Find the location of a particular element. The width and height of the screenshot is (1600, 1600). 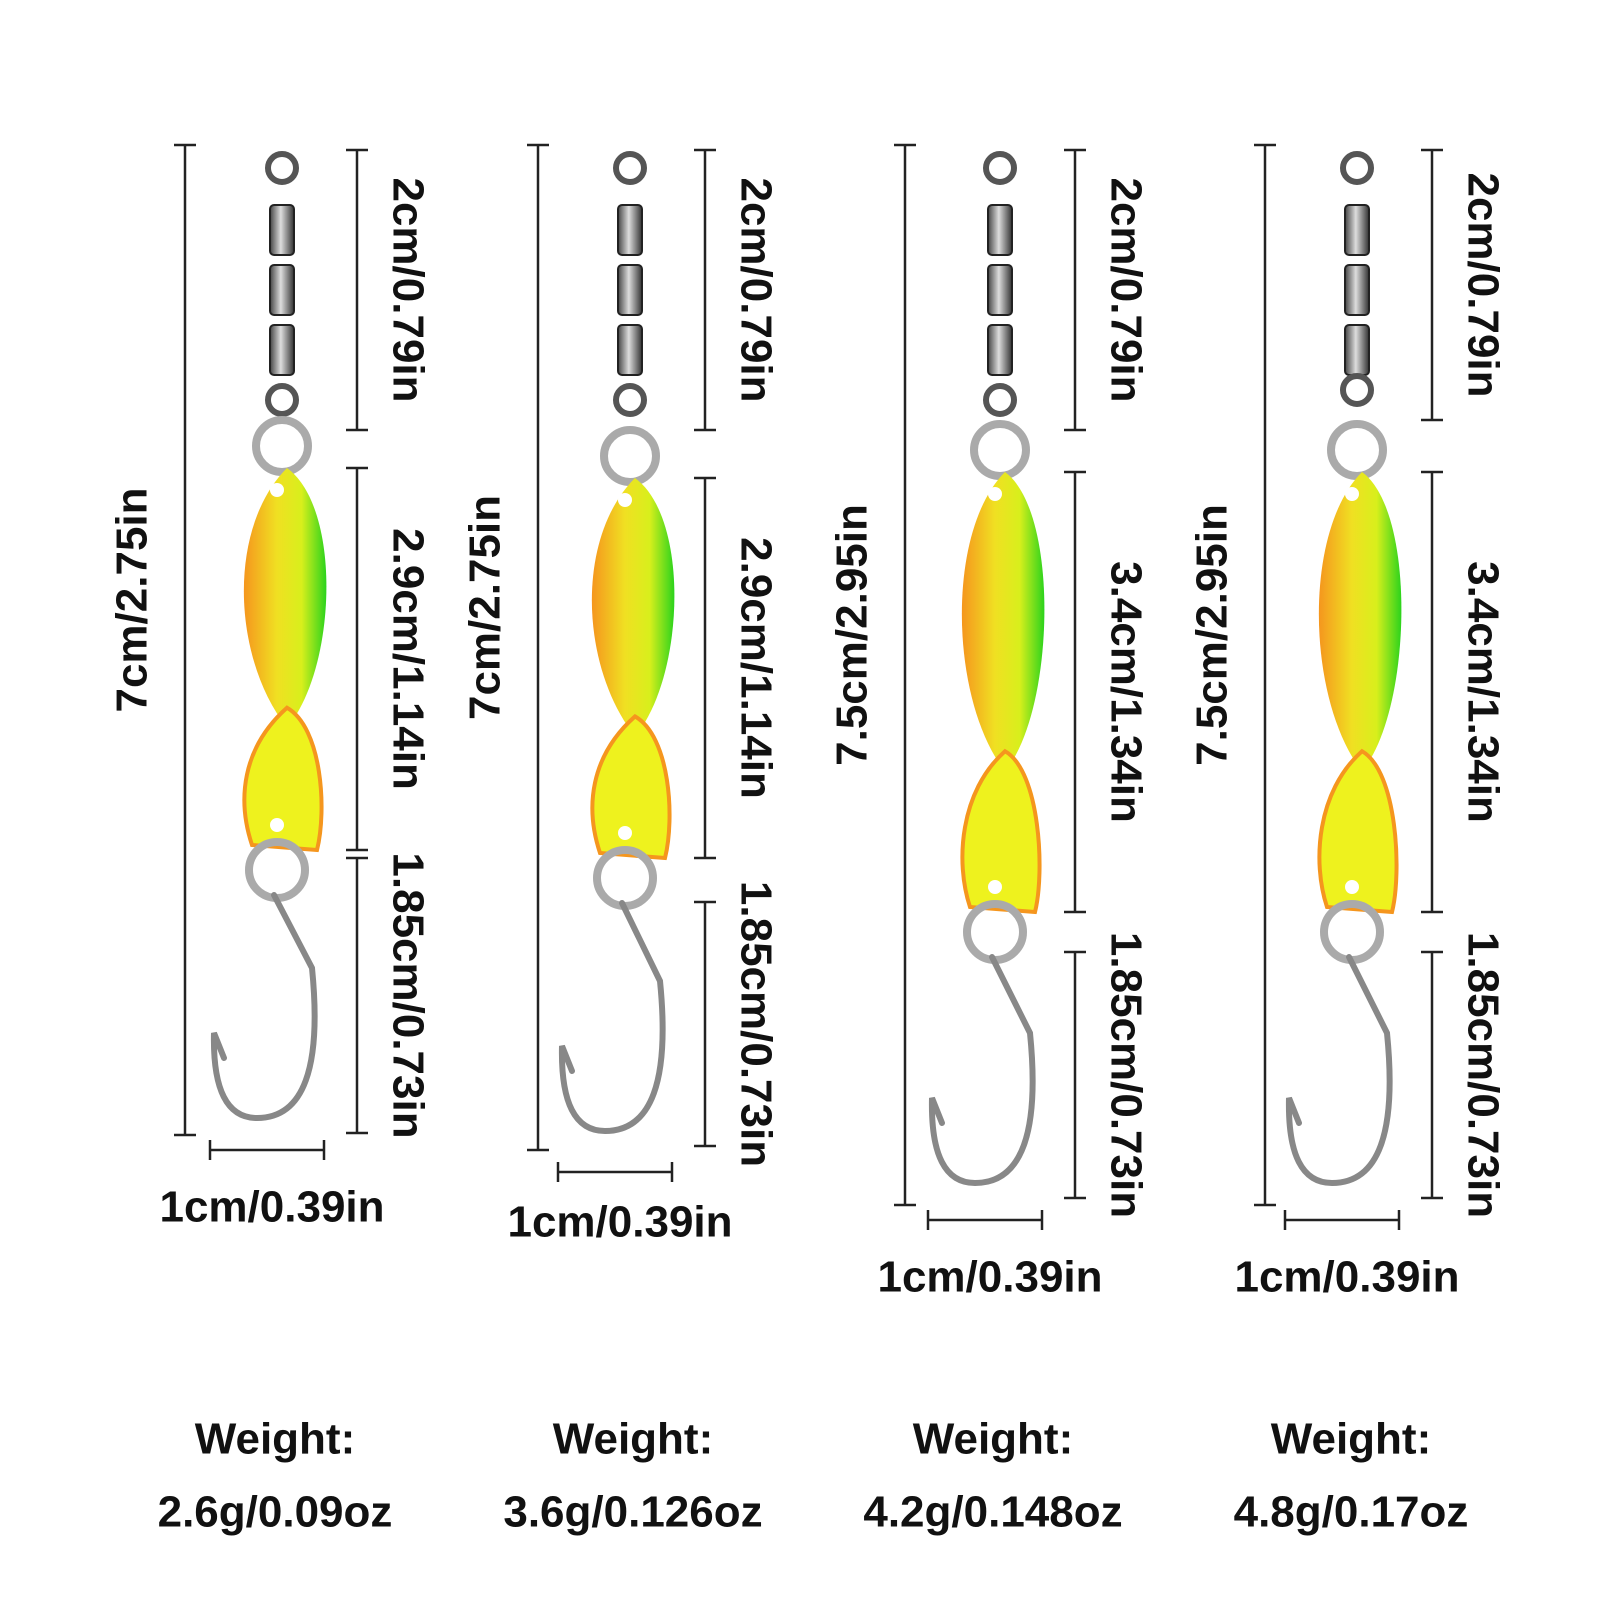

weight-value: 2.6g/0.09oz is located at coordinates (275, 1512).